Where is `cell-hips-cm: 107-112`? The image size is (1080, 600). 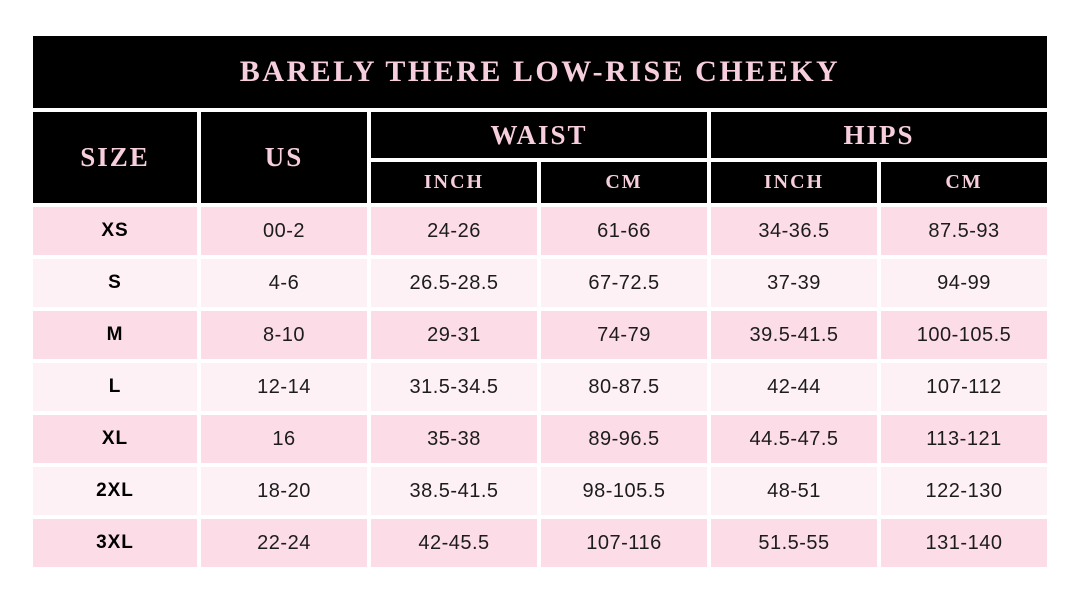 cell-hips-cm: 107-112 is located at coordinates (964, 387).